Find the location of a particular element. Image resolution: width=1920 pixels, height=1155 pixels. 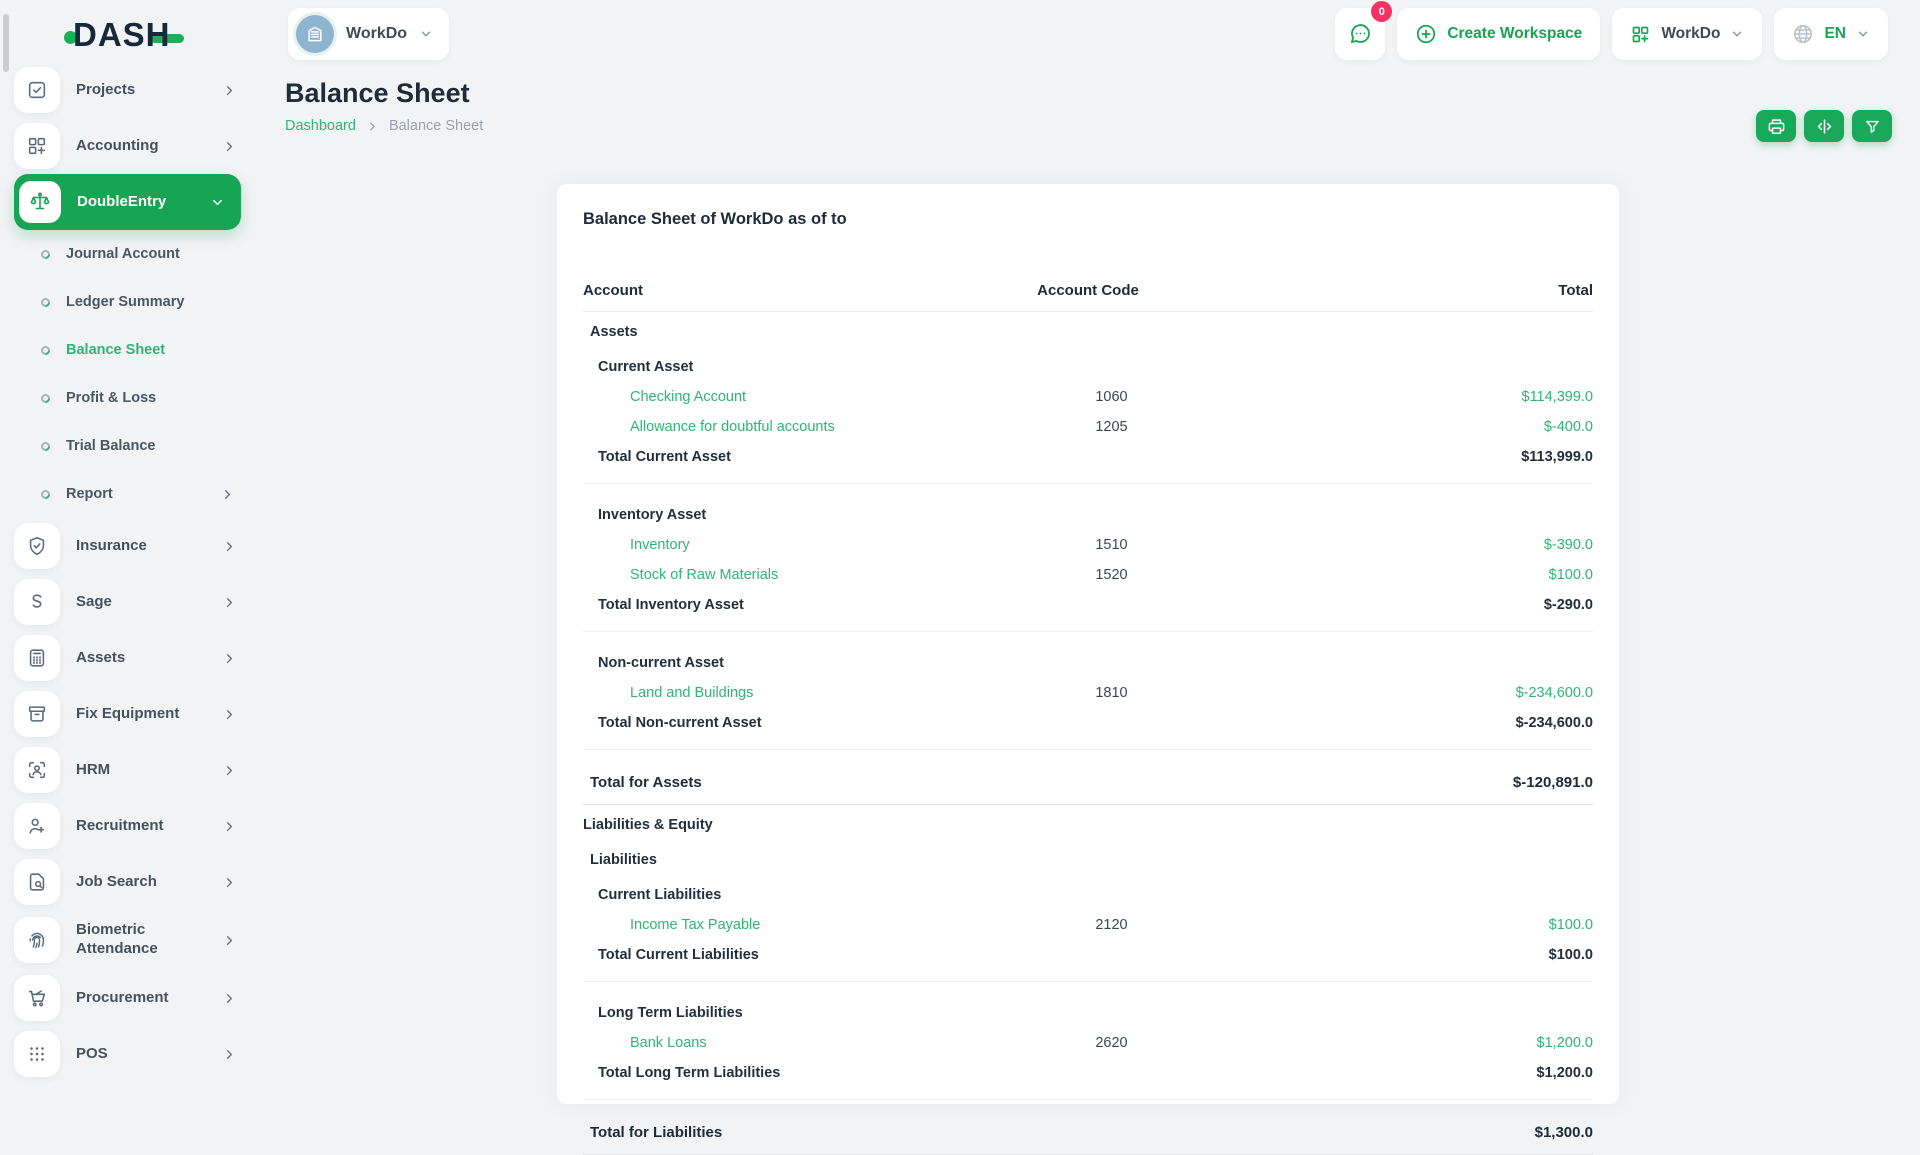

filter-button is located at coordinates (1872, 126).